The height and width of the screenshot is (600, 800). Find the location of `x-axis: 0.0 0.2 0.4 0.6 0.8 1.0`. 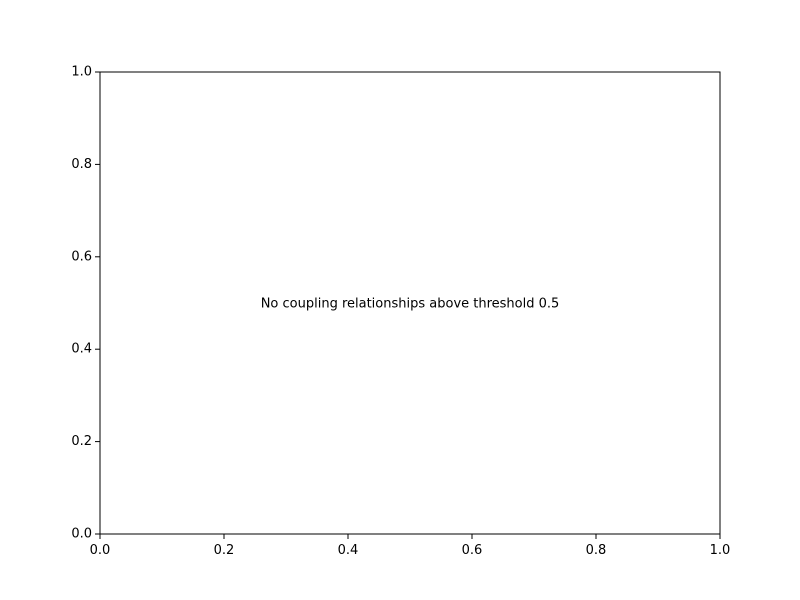

x-axis: 0.0 0.2 0.4 0.6 0.8 1.0 is located at coordinates (410, 546).